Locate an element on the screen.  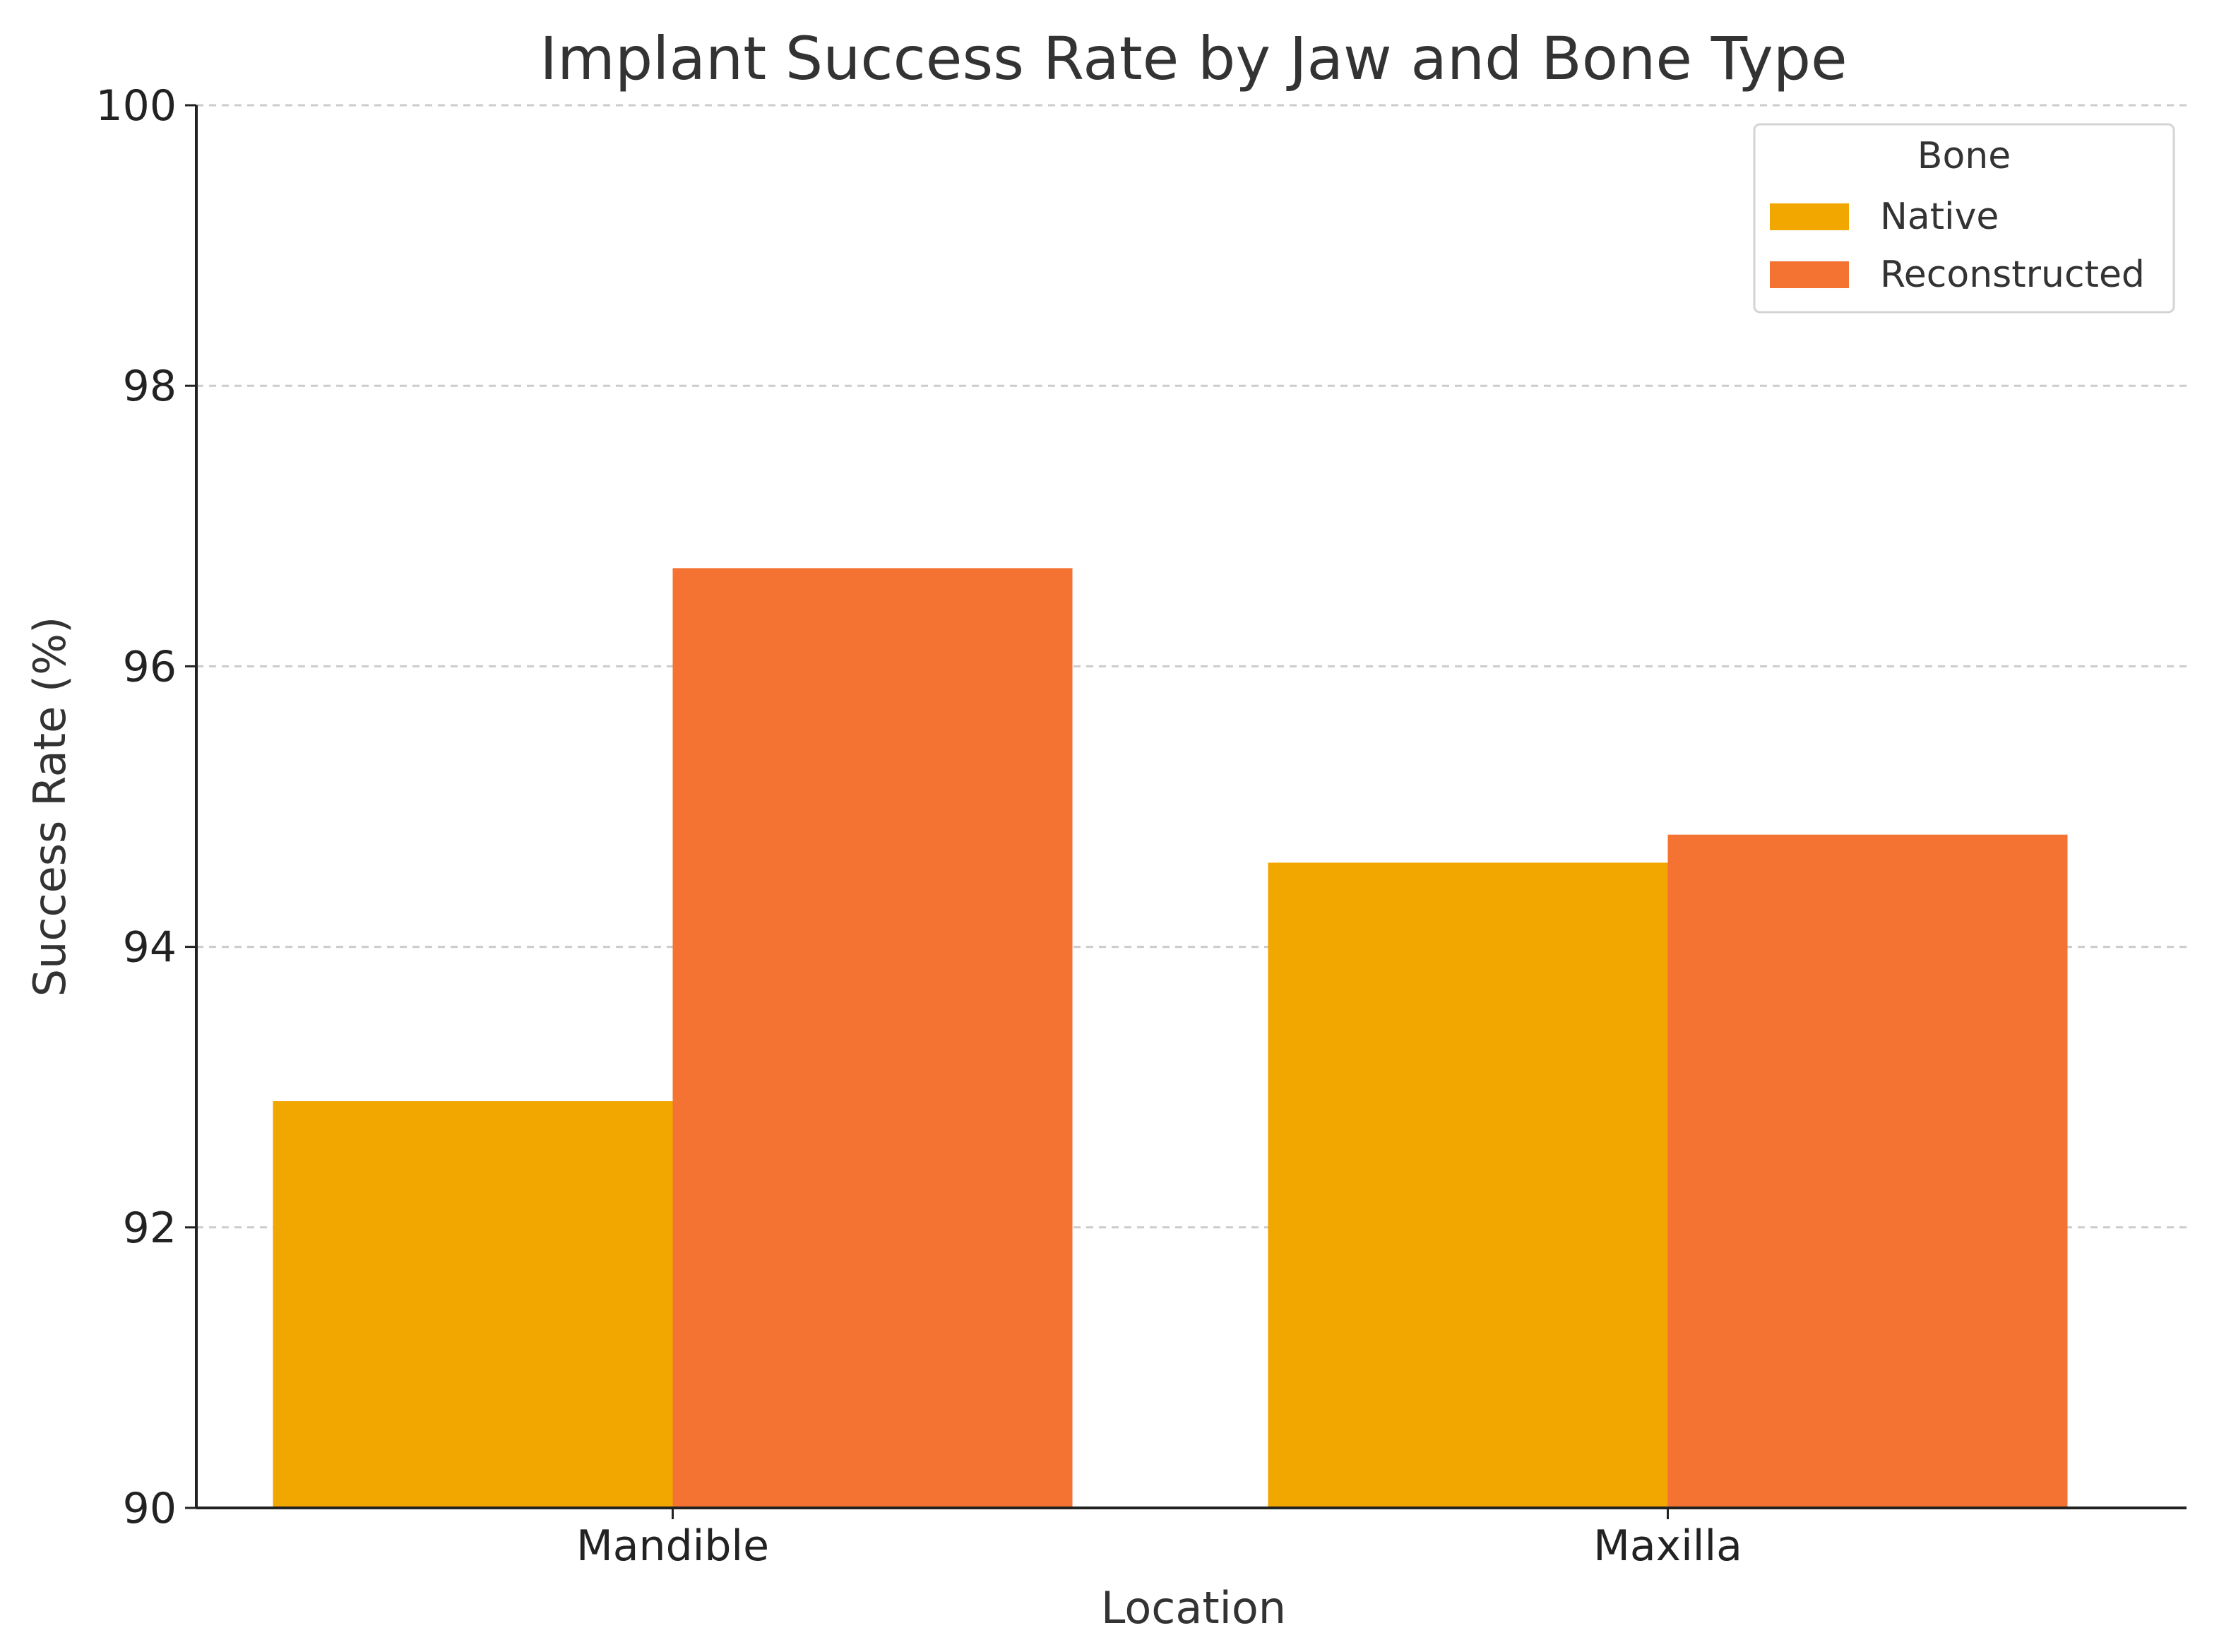
y-tick-label-92: 92 is located at coordinates (150, 1228).